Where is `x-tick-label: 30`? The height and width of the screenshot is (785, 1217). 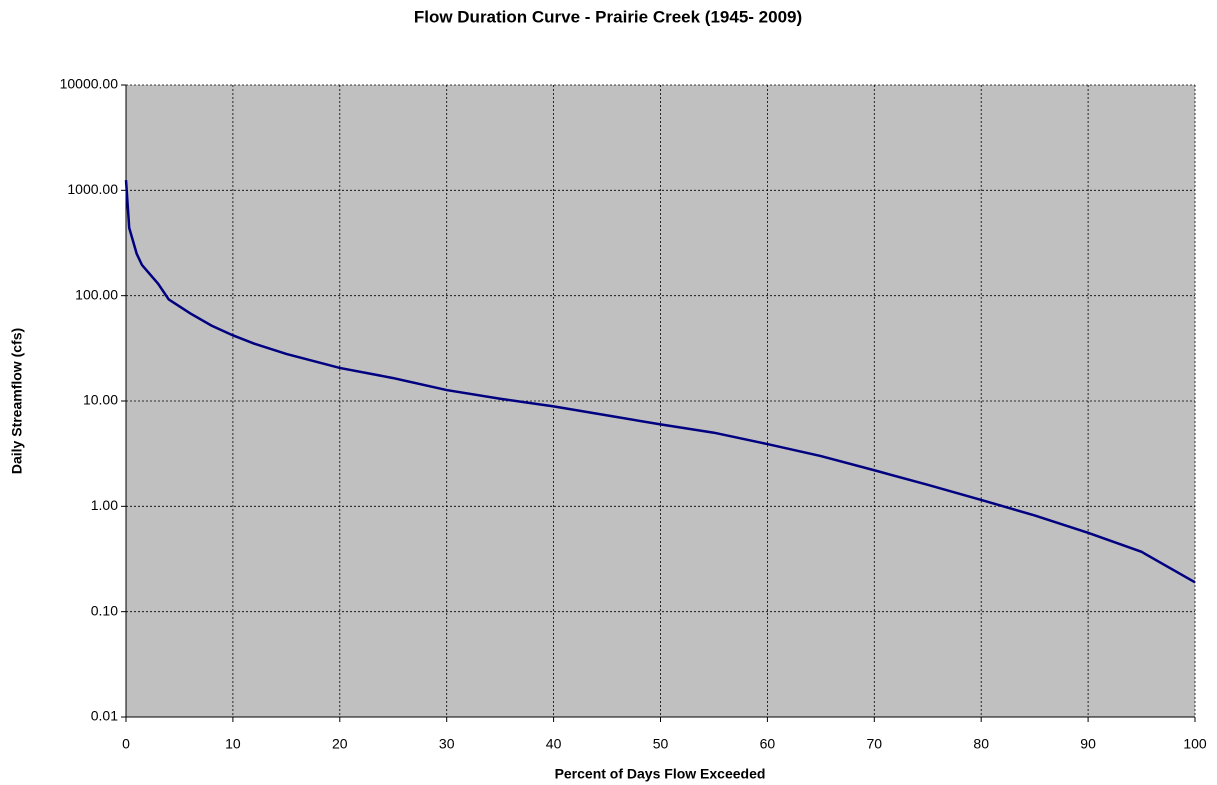
x-tick-label: 30 is located at coordinates (447, 744).